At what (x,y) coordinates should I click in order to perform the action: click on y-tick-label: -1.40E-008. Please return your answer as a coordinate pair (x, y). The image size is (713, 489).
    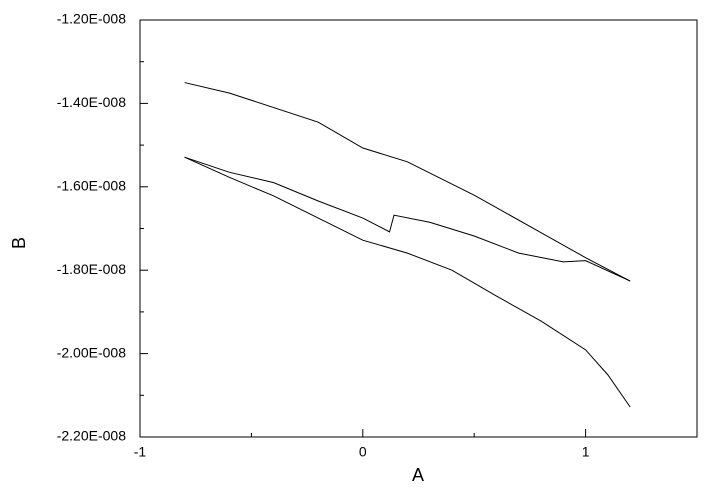
    Looking at the image, I should click on (91, 102).